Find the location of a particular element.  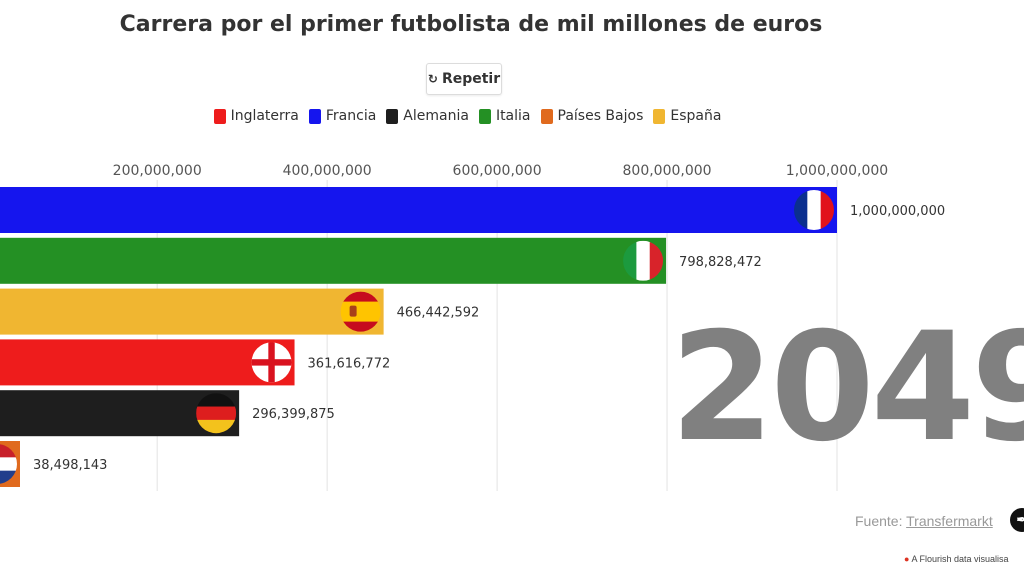

source-prefix: Fuente: is located at coordinates (879, 521).